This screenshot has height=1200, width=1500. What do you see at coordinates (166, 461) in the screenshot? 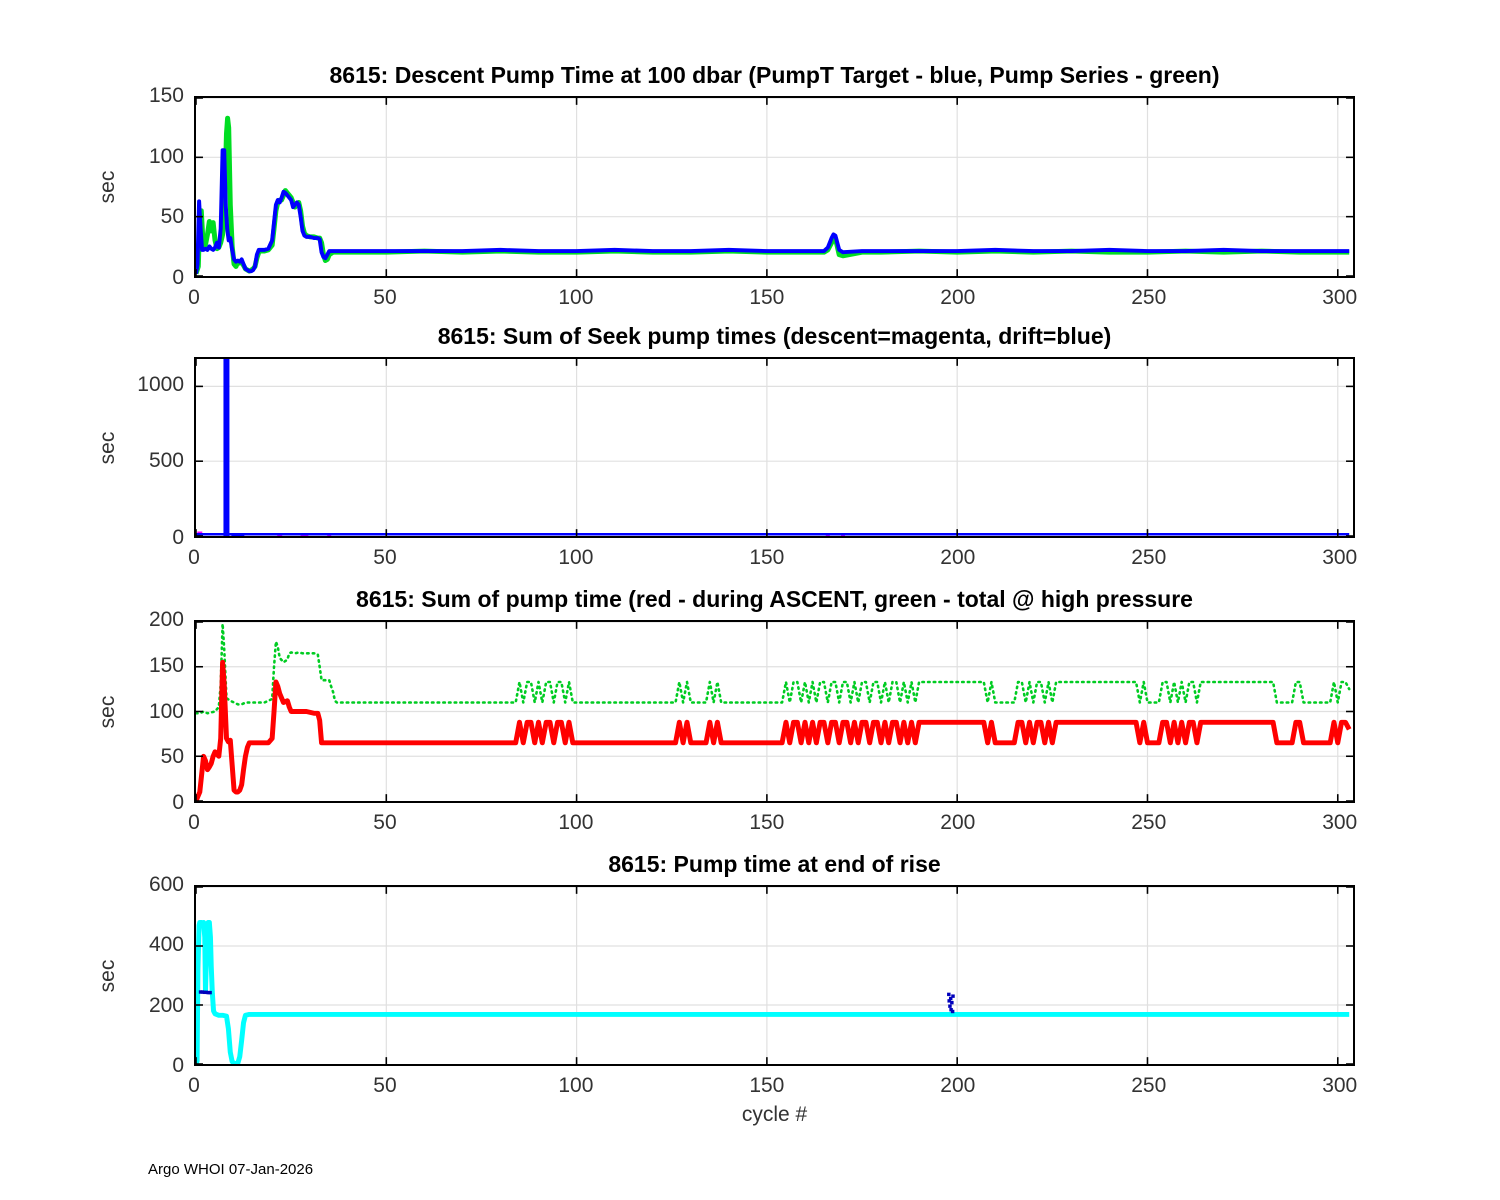
I see `y-tick-label: 500` at bounding box center [166, 461].